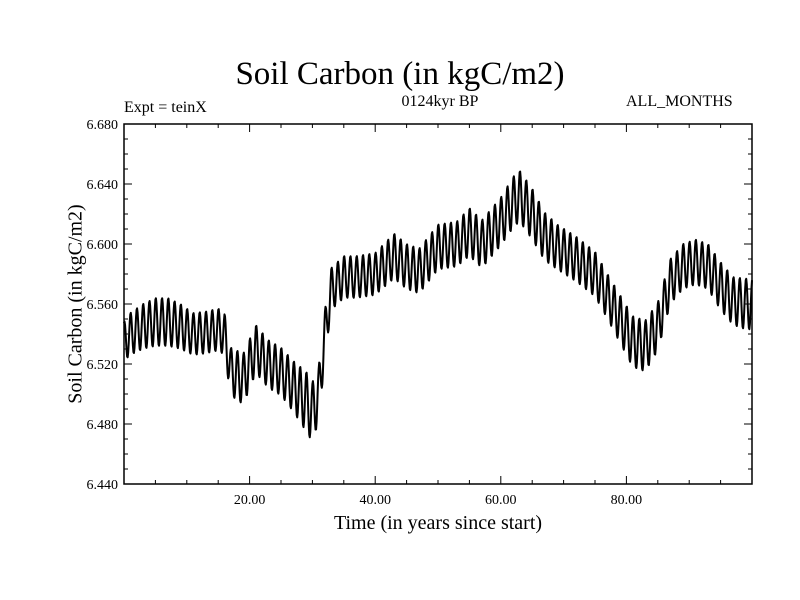 Image resolution: width=800 pixels, height=600 pixels. What do you see at coordinates (103, 185) in the screenshot?
I see `y-tick-label: 6.640` at bounding box center [103, 185].